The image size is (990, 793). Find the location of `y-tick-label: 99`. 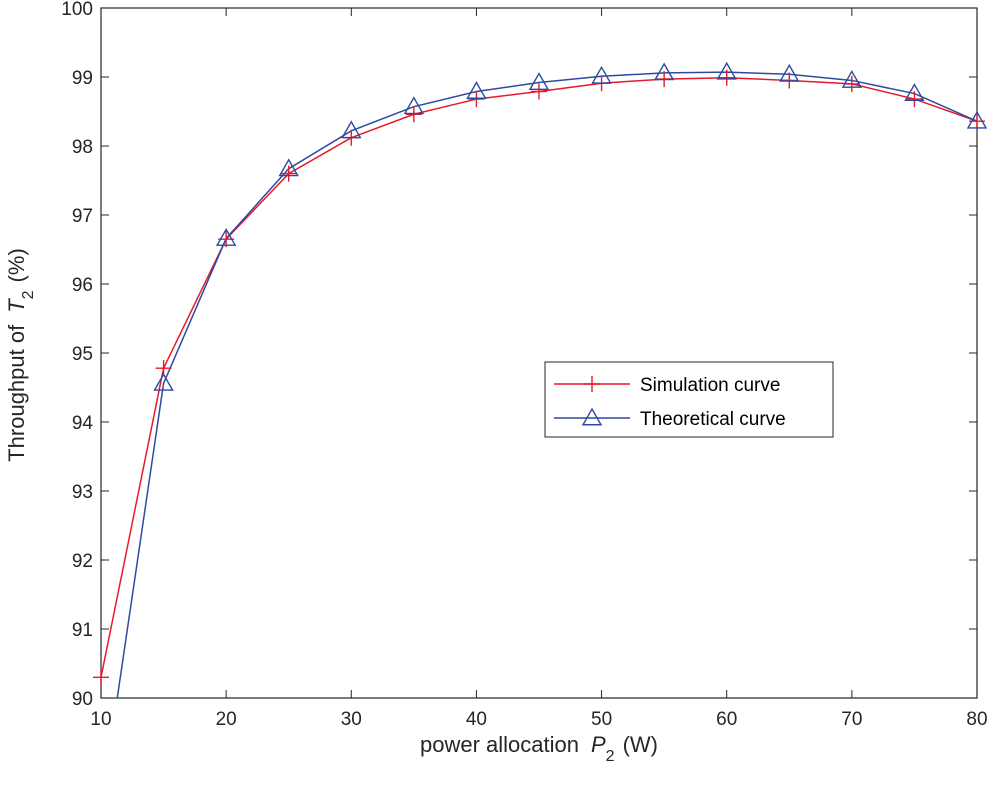

y-tick-label: 99 is located at coordinates (82, 78).